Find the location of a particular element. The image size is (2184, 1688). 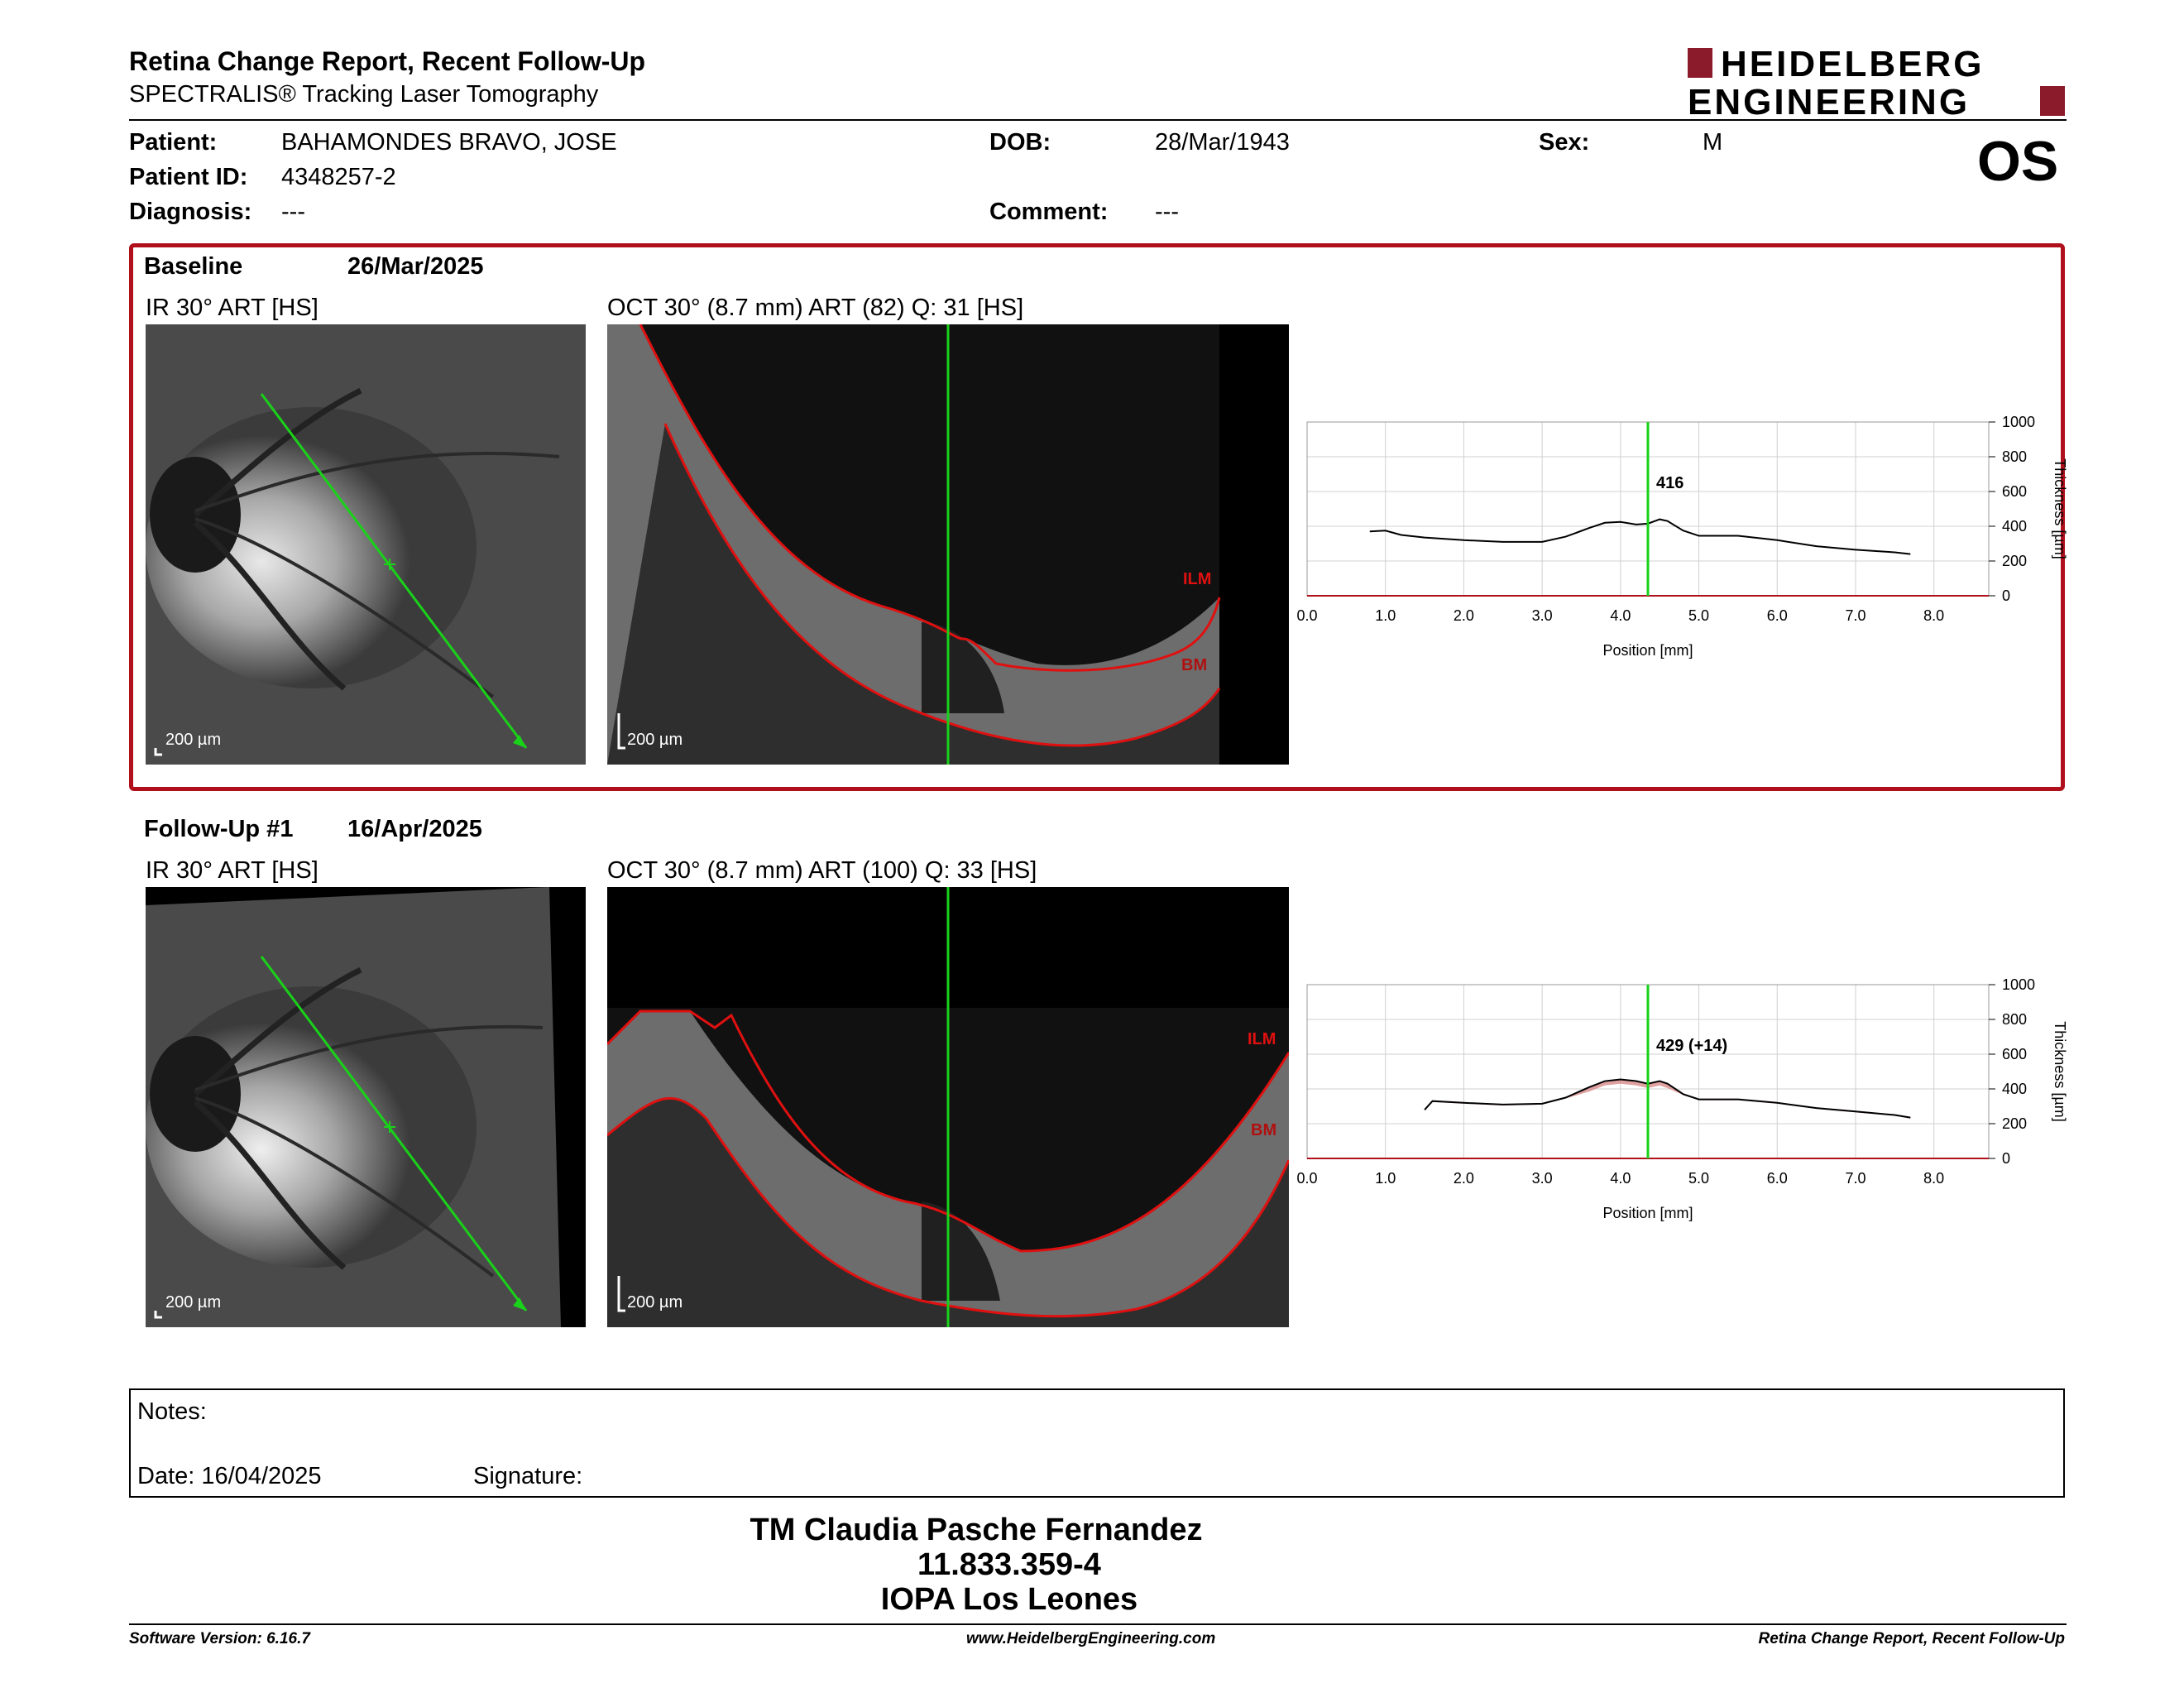

followup-oct-scale: 200 µm is located at coordinates (654, 1302).